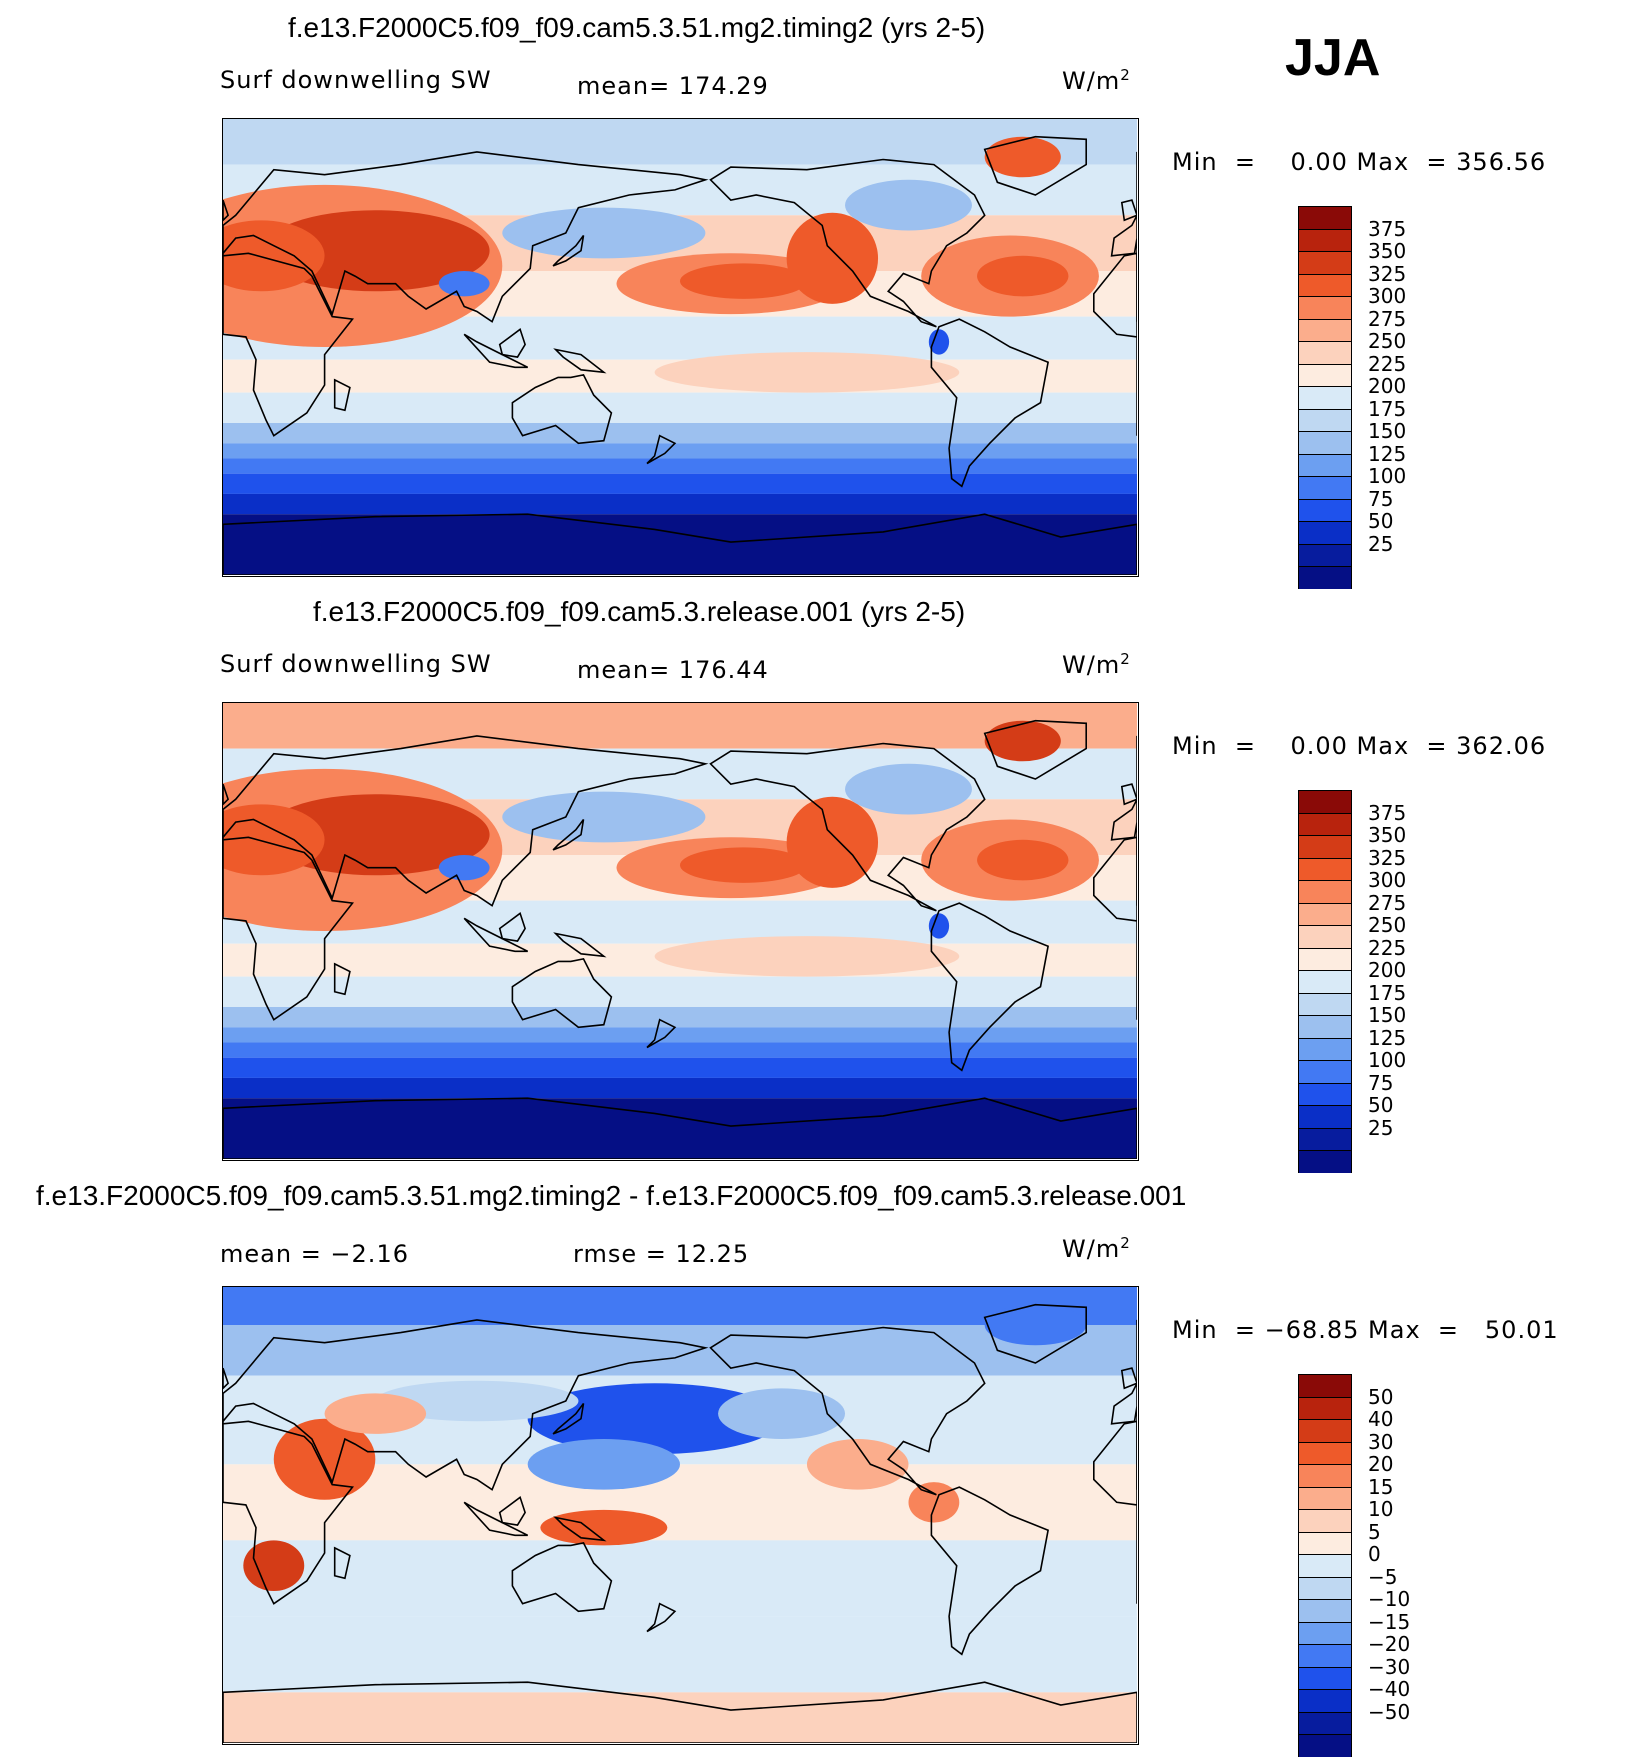 The height and width of the screenshot is (1758, 1644). Describe the element at coordinates (1387, 228) in the screenshot. I see `colorbar-tick-label: 375` at that location.